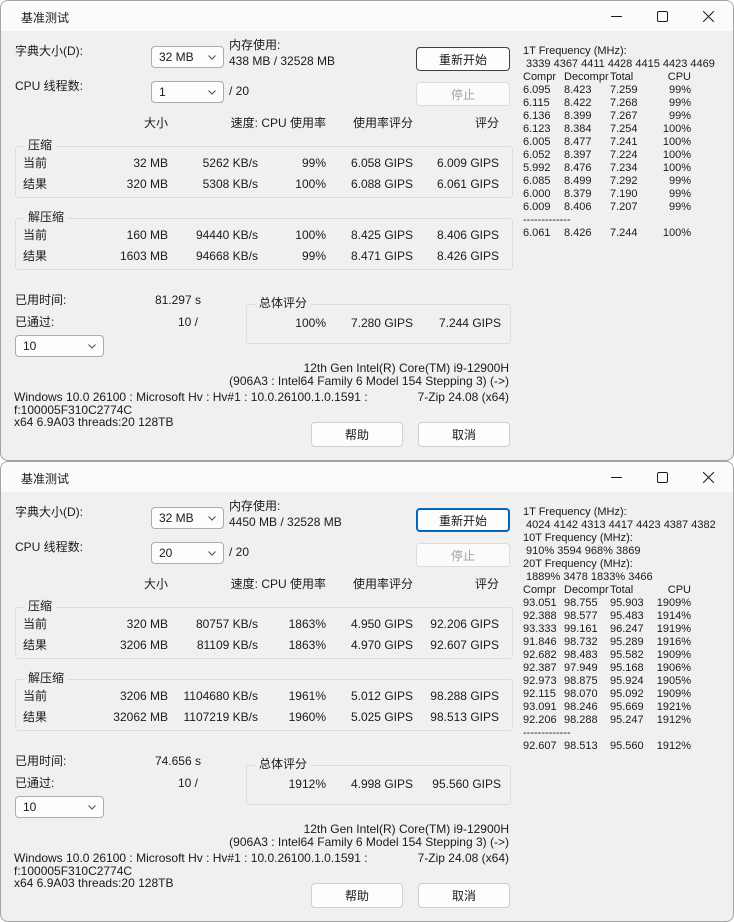  I want to click on stats-row: 92.387 97.949 95.168 1906%, so click(607, 668).